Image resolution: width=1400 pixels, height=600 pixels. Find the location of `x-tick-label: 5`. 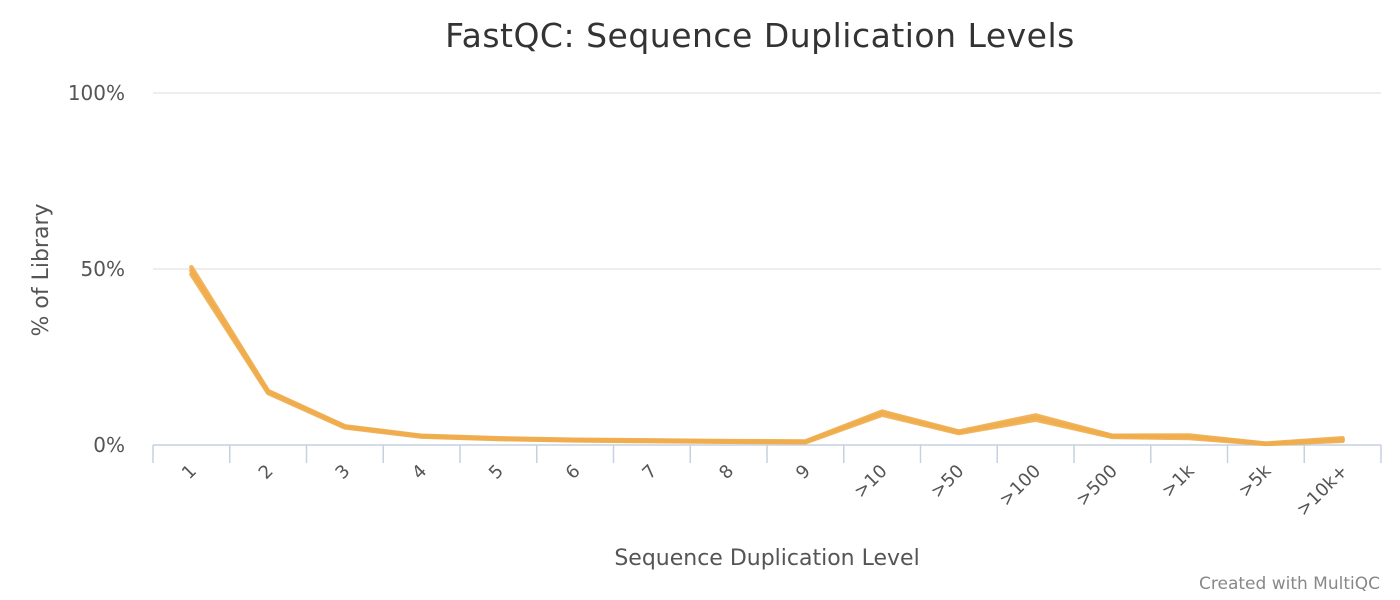

x-tick-label: 5 is located at coordinates (496, 472).